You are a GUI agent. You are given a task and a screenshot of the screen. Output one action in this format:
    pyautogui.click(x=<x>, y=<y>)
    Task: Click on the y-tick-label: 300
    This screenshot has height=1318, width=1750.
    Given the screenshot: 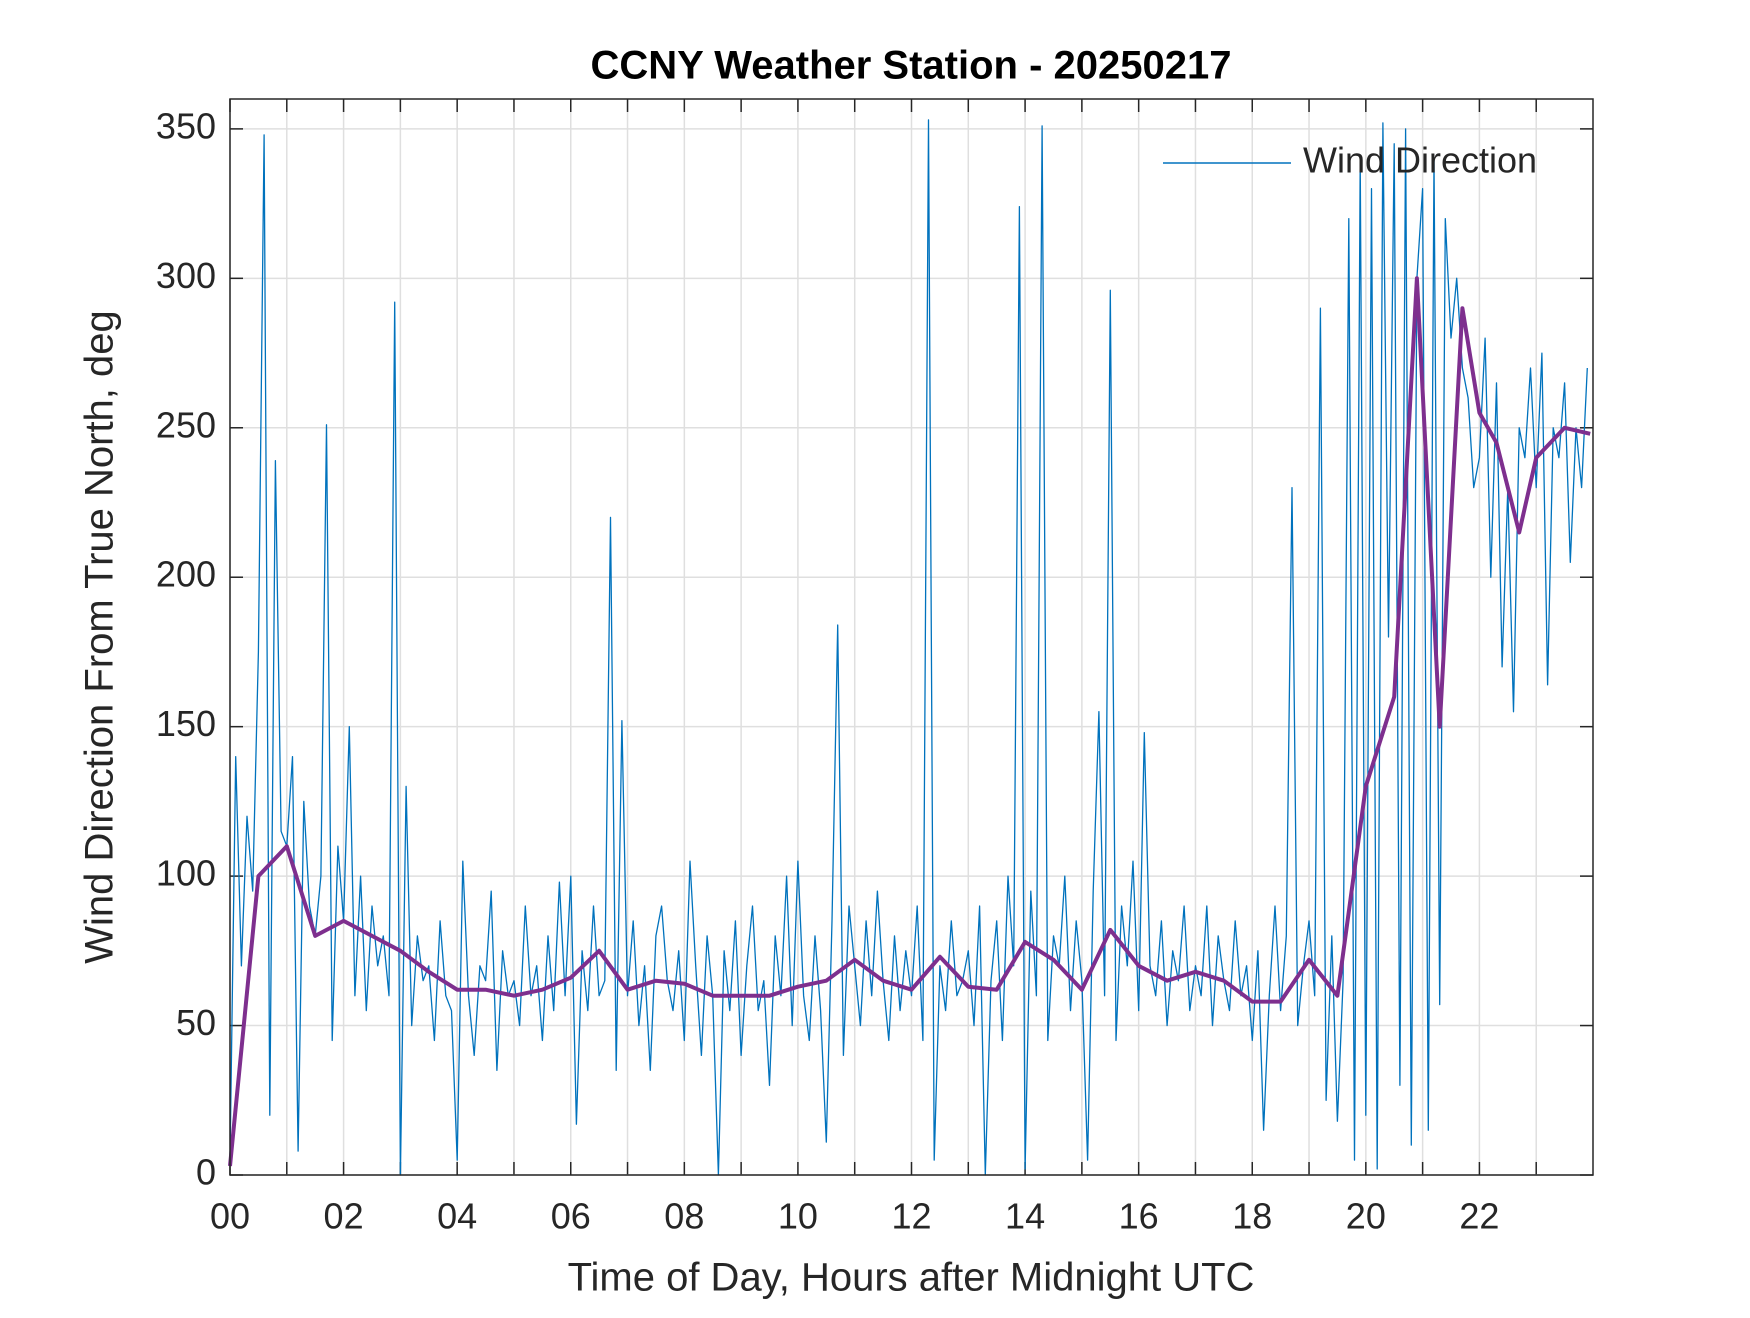 What is the action you would take?
    pyautogui.click(x=186, y=275)
    